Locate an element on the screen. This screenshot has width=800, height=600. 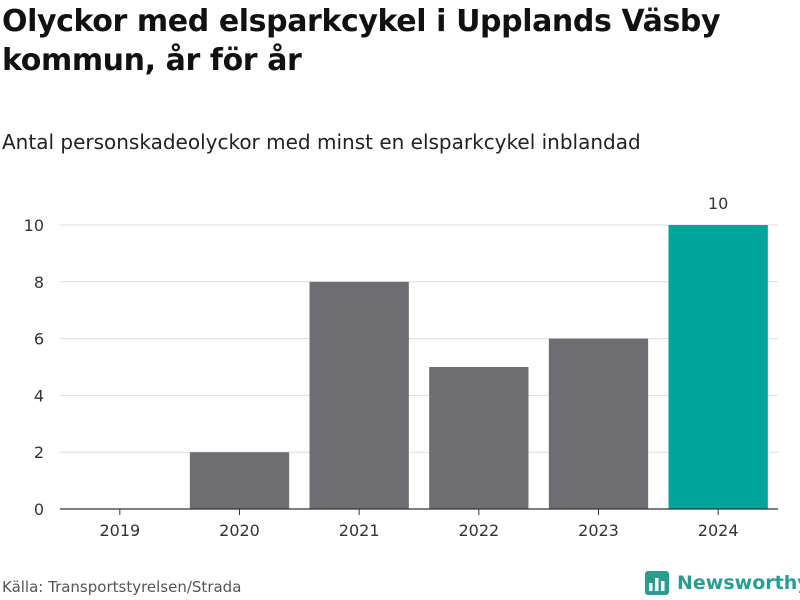
bar-2022 is located at coordinates (479, 438).